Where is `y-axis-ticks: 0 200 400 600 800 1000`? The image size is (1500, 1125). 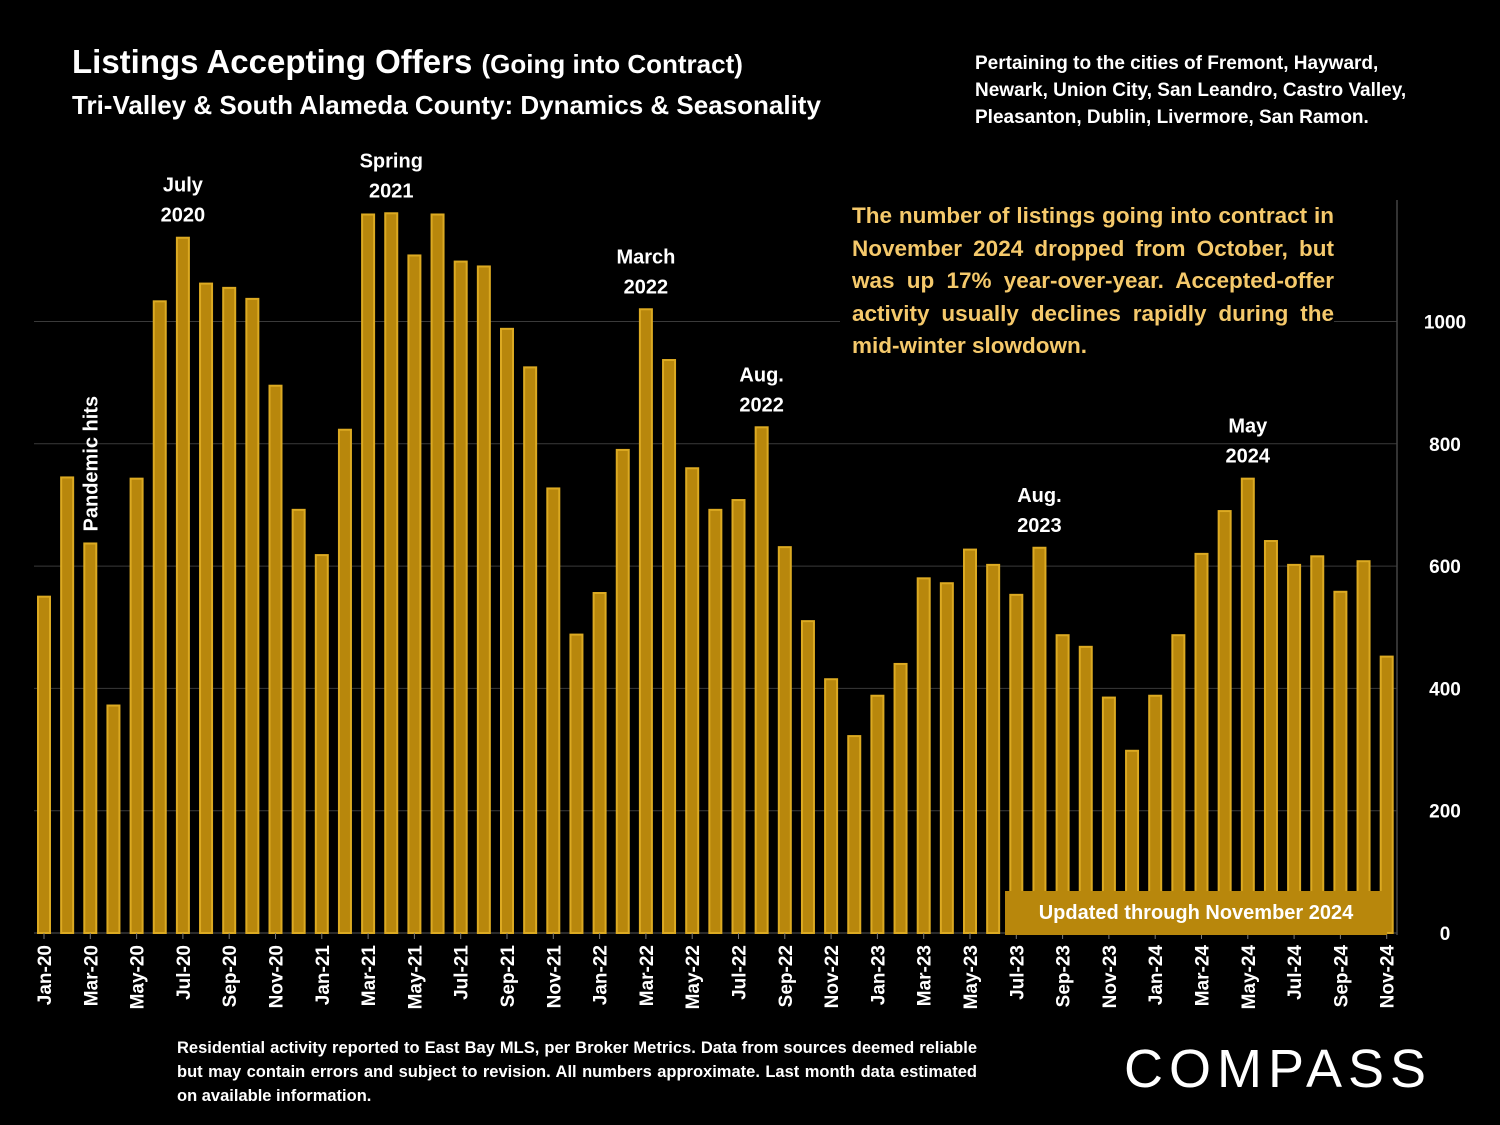
y-axis-ticks: 0 200 400 600 800 1000 is located at coordinates (1445, 629).